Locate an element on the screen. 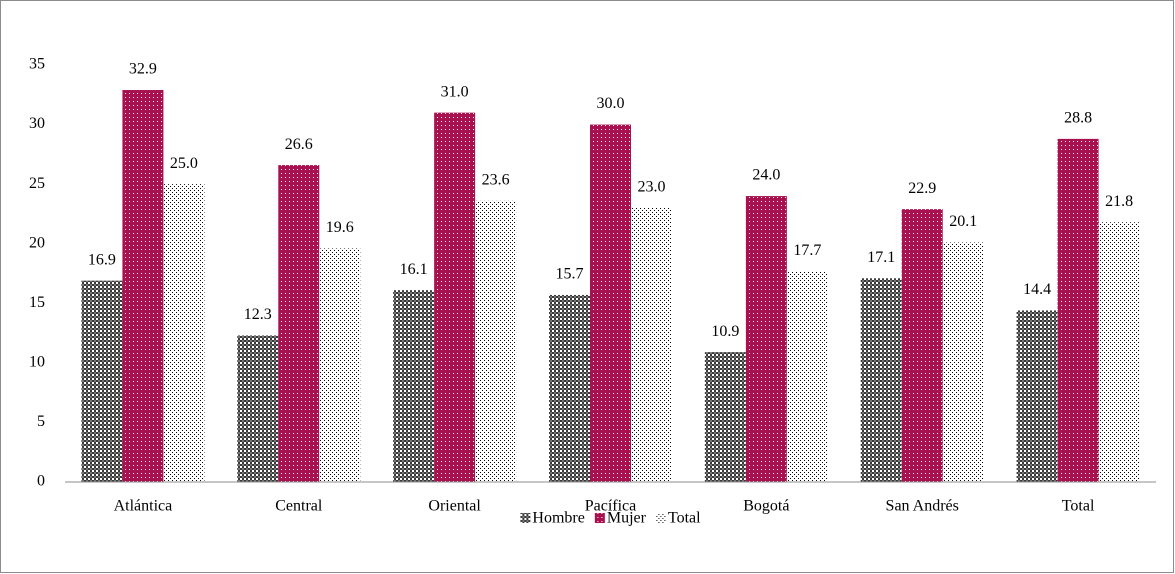 This screenshot has width=1175, height=574. legend-item: Total is located at coordinates (678, 518).